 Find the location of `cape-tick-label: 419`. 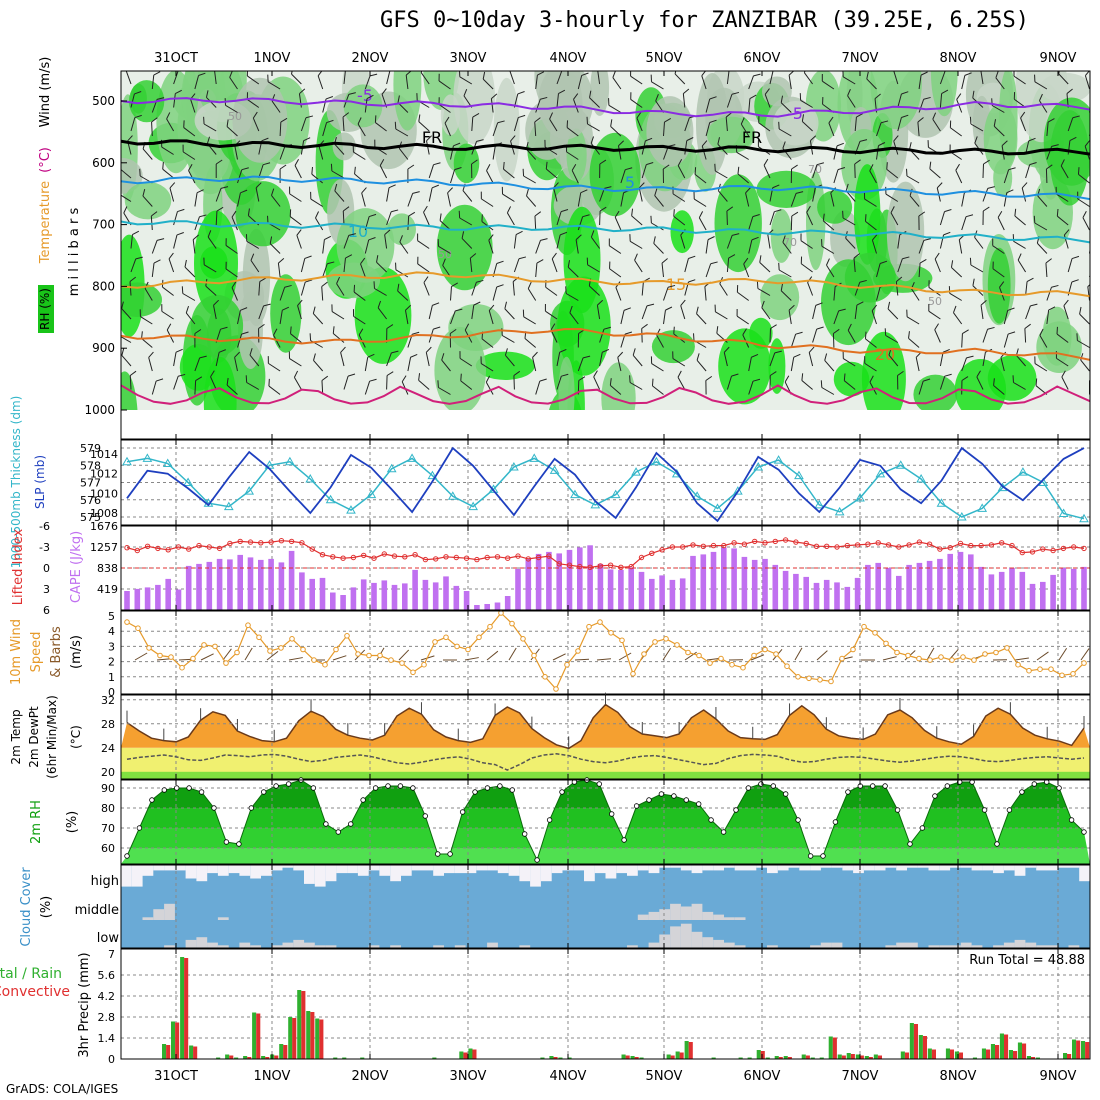

cape-tick-label: 419 is located at coordinates (107, 589).